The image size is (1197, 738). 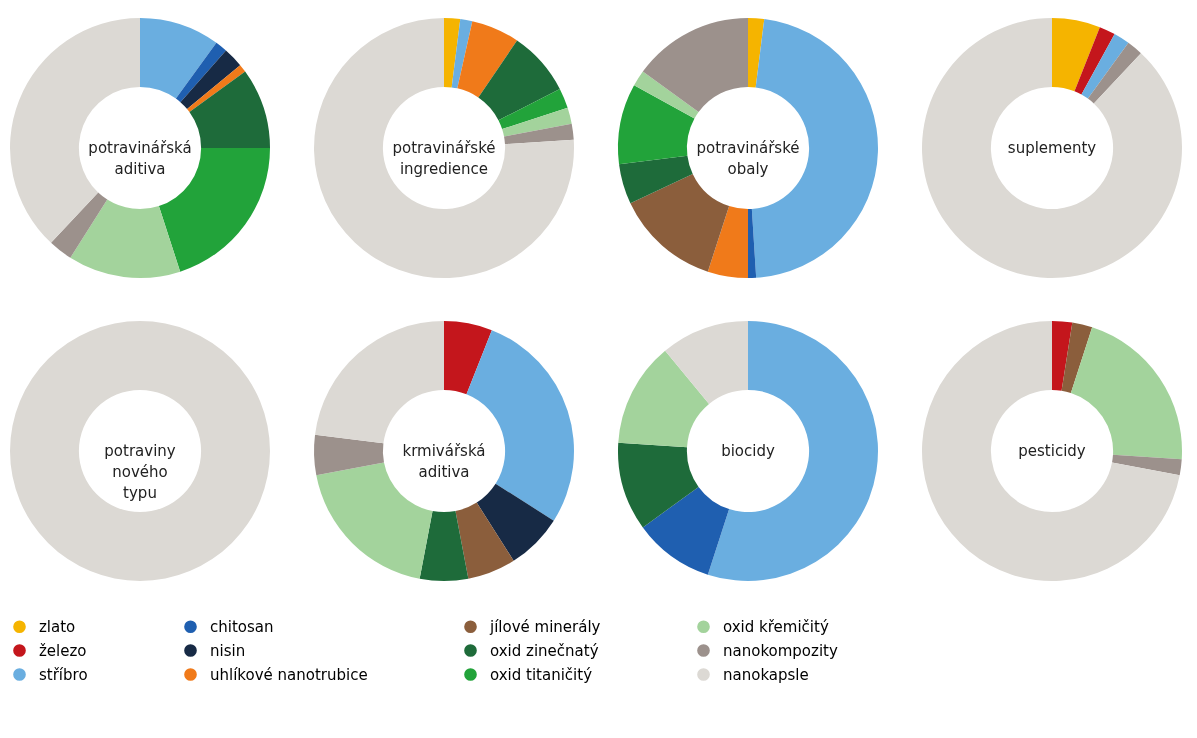 I want to click on text: potravinářské obaly, so click(x=748, y=158).